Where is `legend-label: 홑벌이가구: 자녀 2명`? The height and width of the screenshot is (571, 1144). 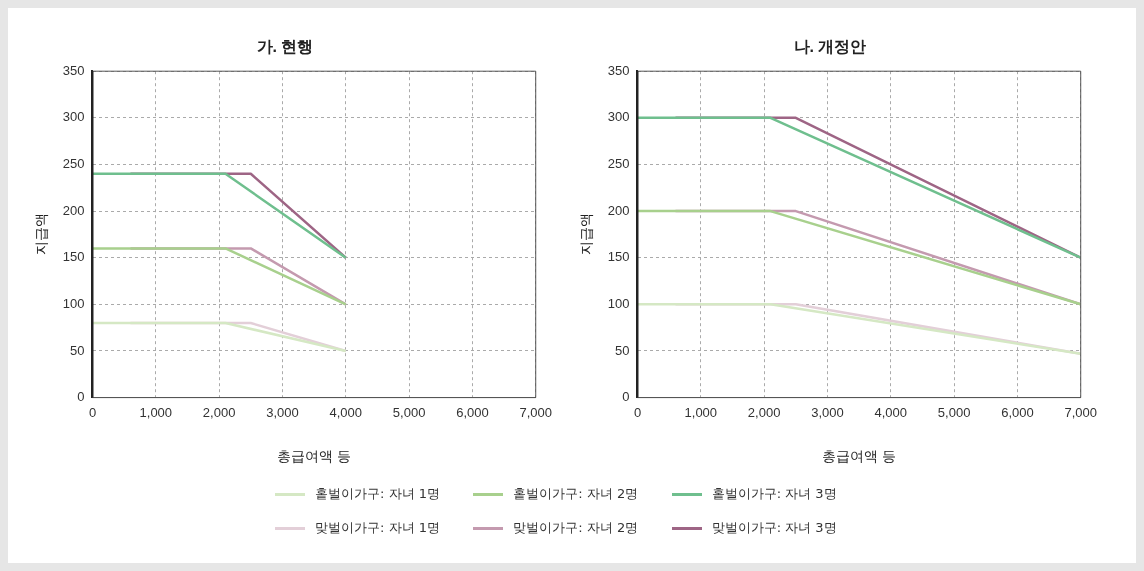
legend-label: 홑벌이가구: 자녀 2명 is located at coordinates (576, 494).